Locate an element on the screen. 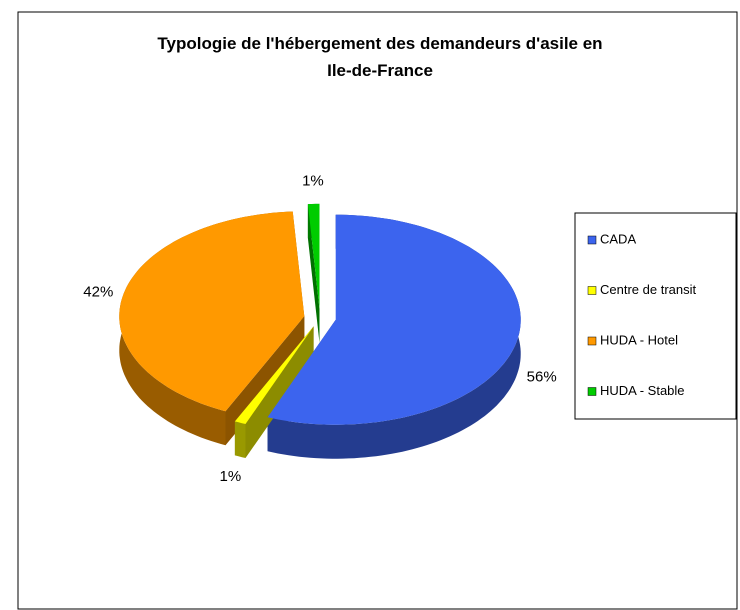 The height and width of the screenshot is (610, 740). legend-label: CADA is located at coordinates (618, 238).